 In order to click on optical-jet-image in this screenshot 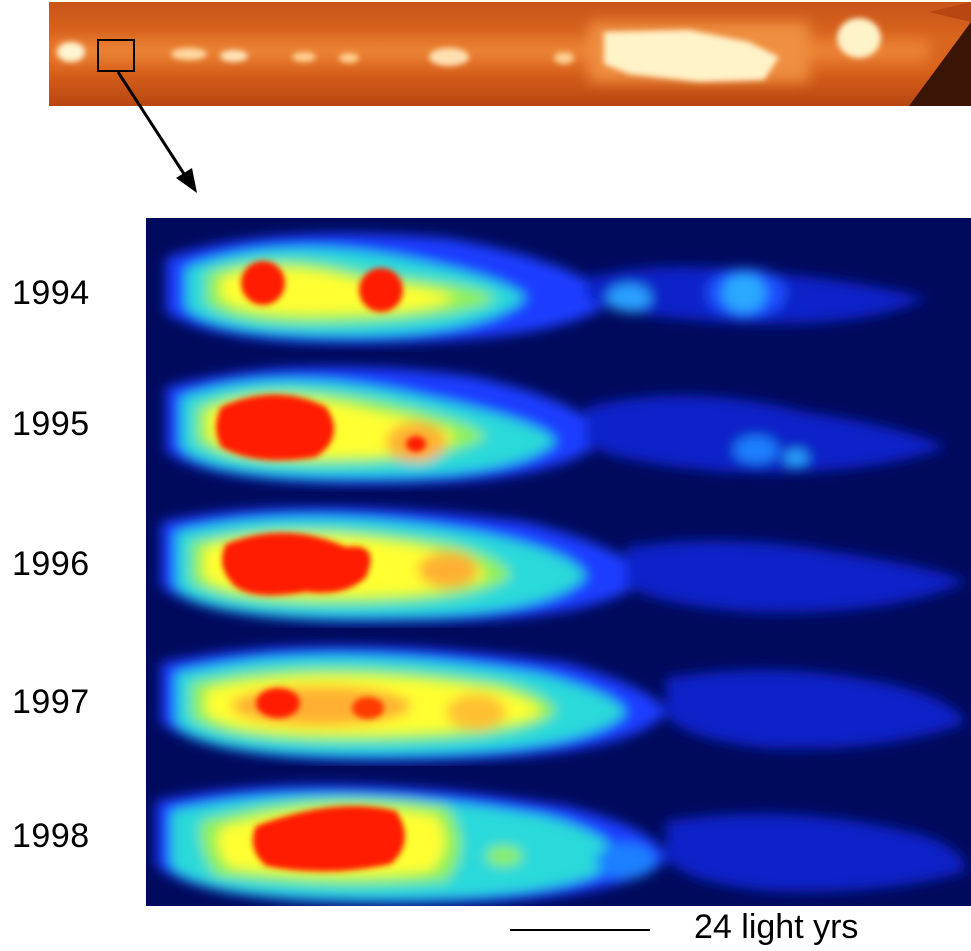, I will do `click(510, 54)`.